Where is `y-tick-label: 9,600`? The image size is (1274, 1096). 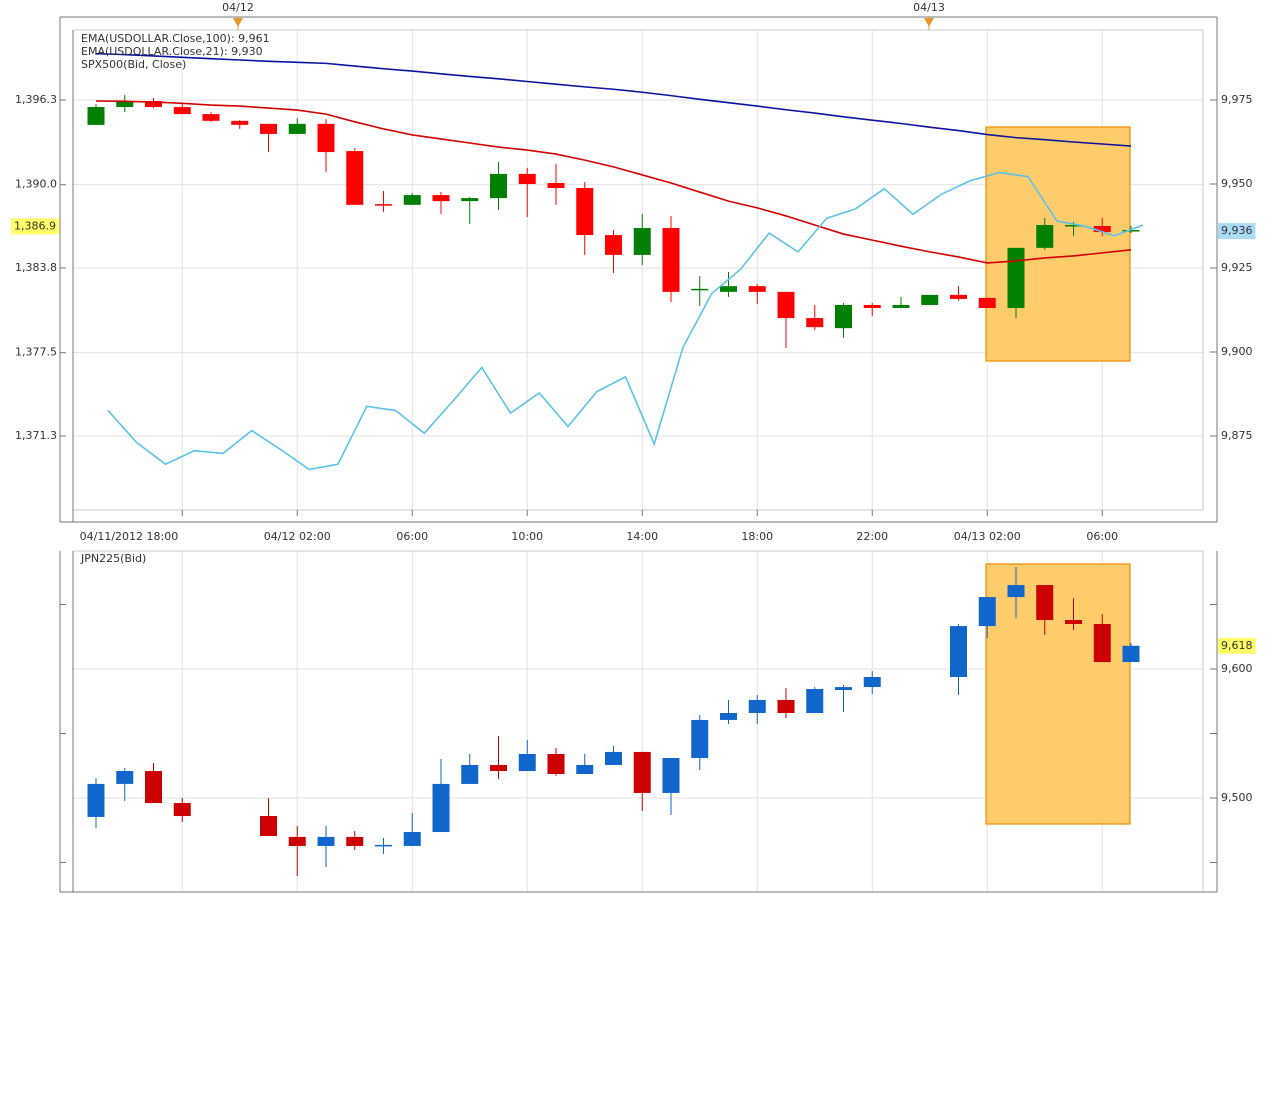
y-tick-label: 9,600 is located at coordinates (1237, 668).